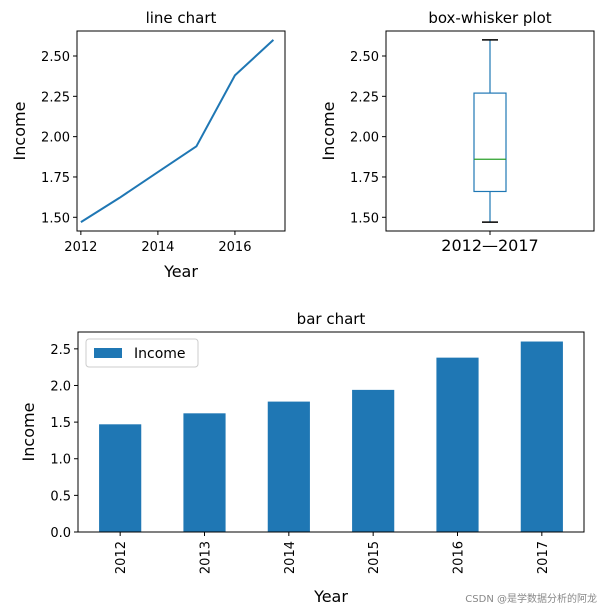  I want to click on line-chart-title: line chart, so click(181, 18).